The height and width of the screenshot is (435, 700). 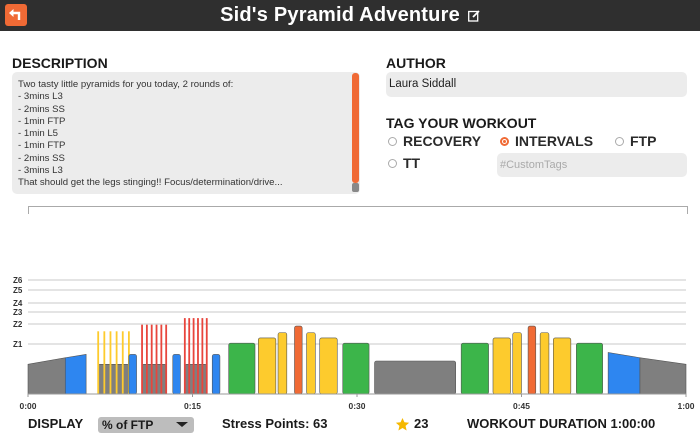 What do you see at coordinates (473, 15) in the screenshot?
I see `edit-icon` at bounding box center [473, 15].